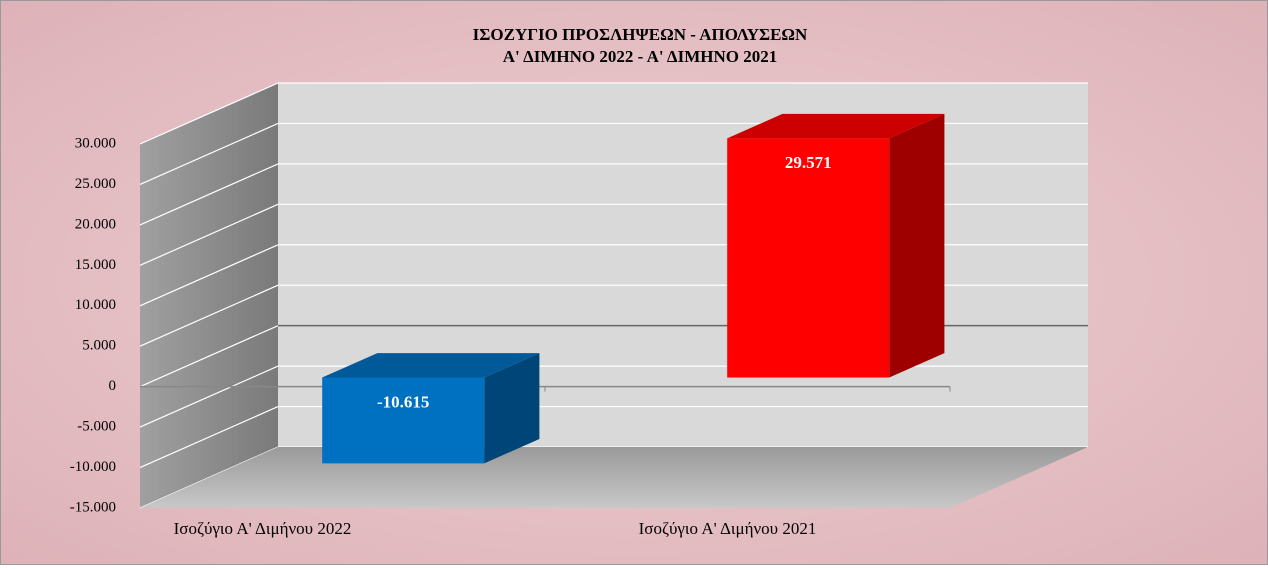 This screenshot has width=1268, height=570. Describe the element at coordinates (93, 467) in the screenshot. I see `y-tick-label: -10.000` at that location.